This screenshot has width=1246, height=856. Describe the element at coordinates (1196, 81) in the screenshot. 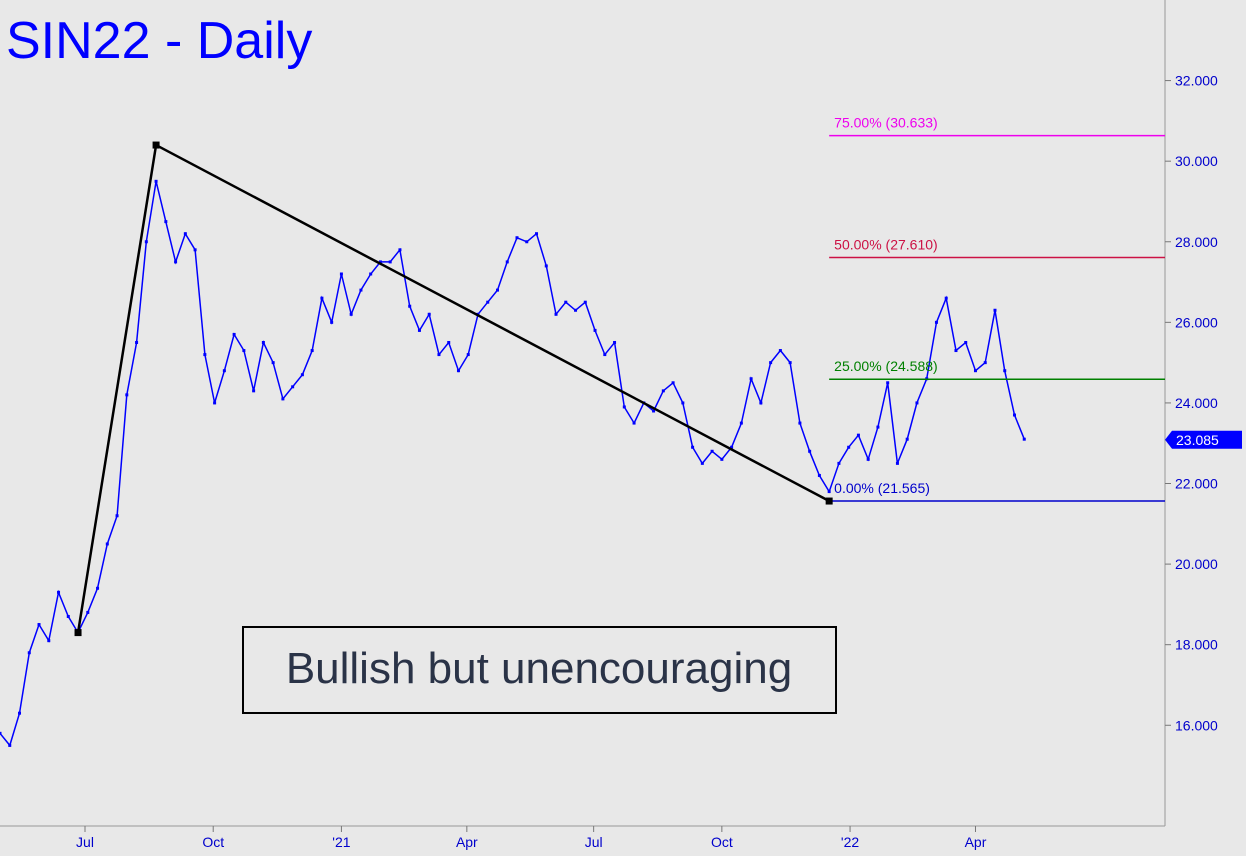

I see `y-tick-label: 32.000` at that location.